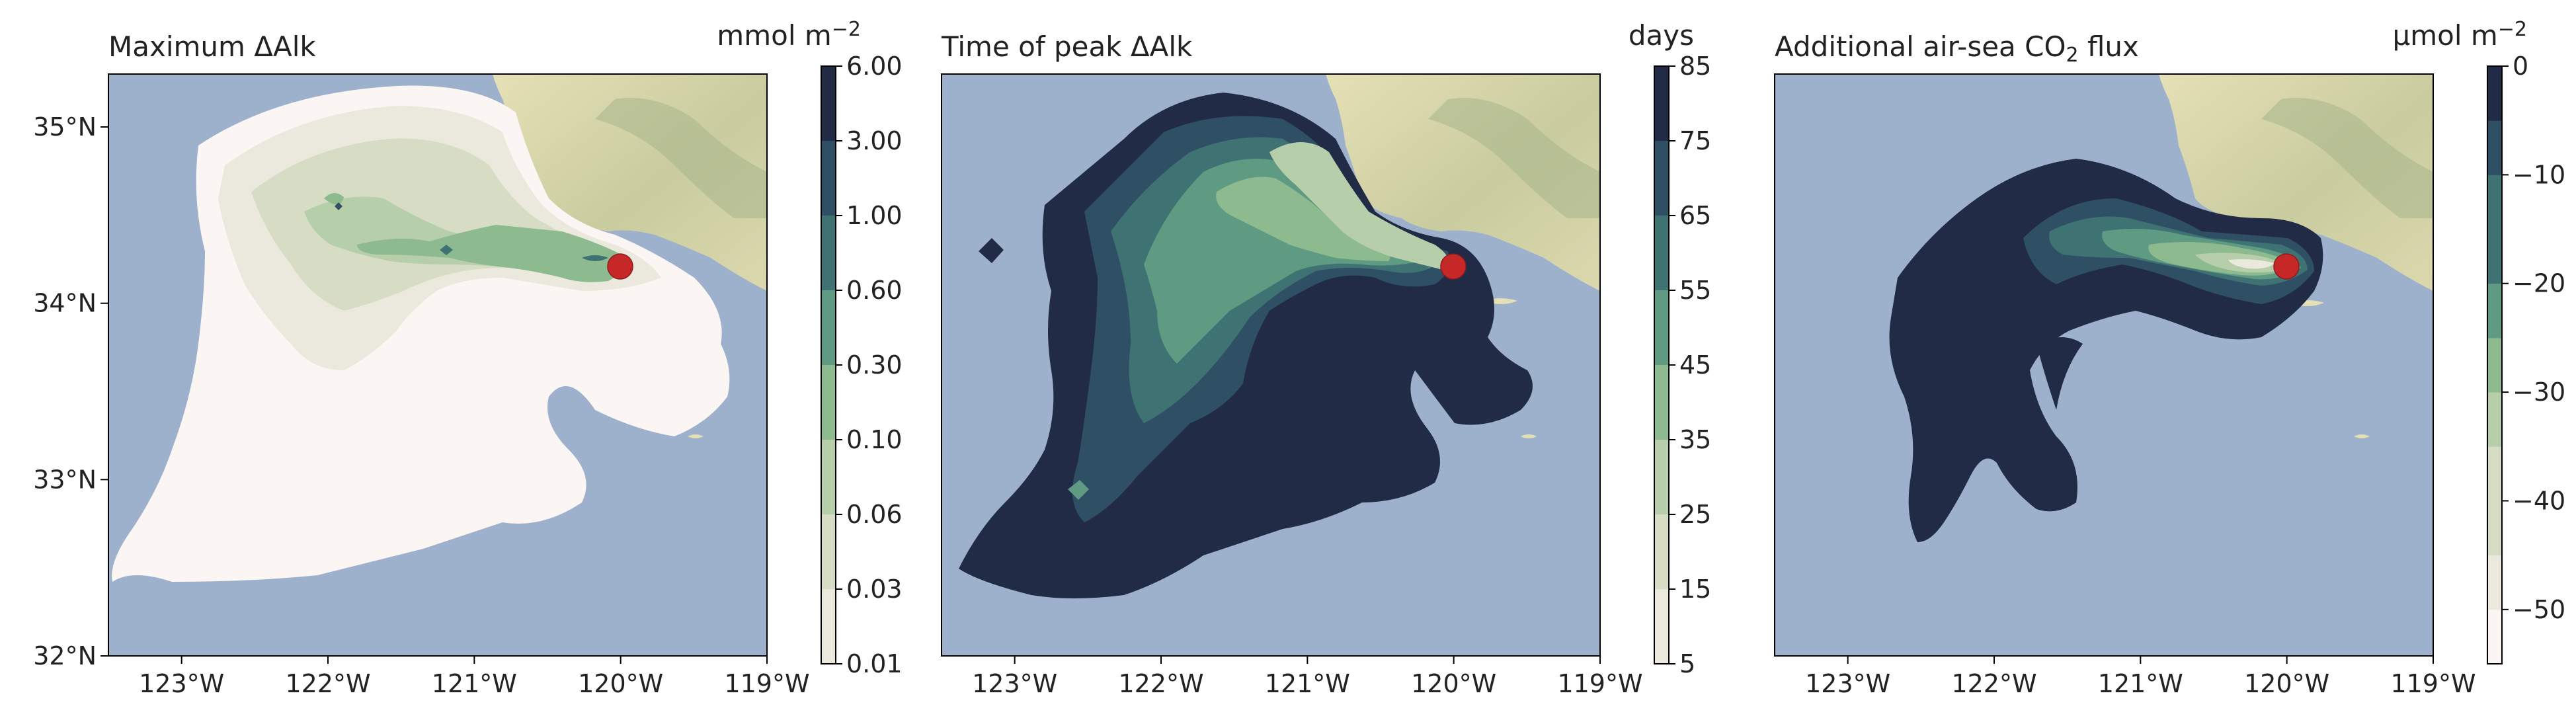  Describe the element at coordinates (2539, 500) in the screenshot. I see `colorbar-tick-label: −40` at that location.